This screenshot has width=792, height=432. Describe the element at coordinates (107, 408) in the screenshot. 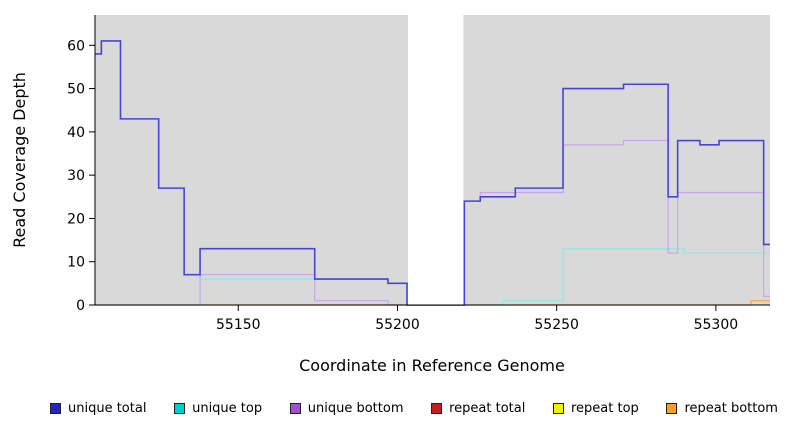

I see `legend-label: unique total` at that location.